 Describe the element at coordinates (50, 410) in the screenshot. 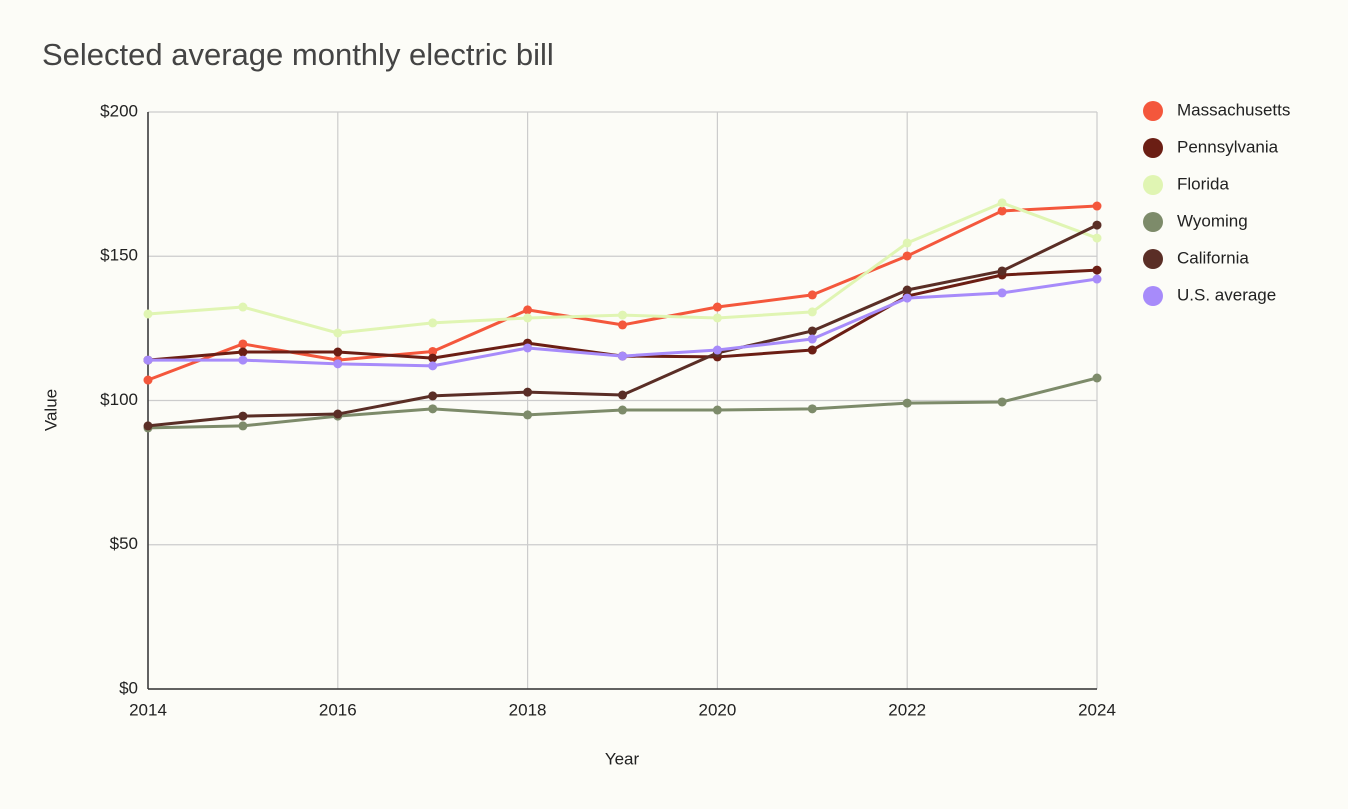

I see `y-axis-label: Value` at that location.